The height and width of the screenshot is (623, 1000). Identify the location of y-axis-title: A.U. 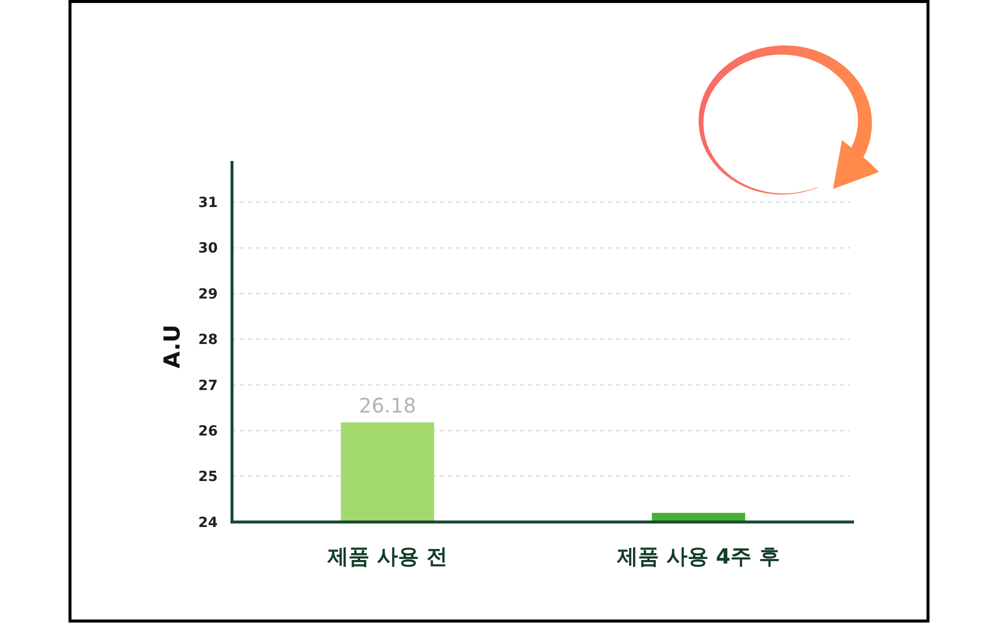
(173, 346).